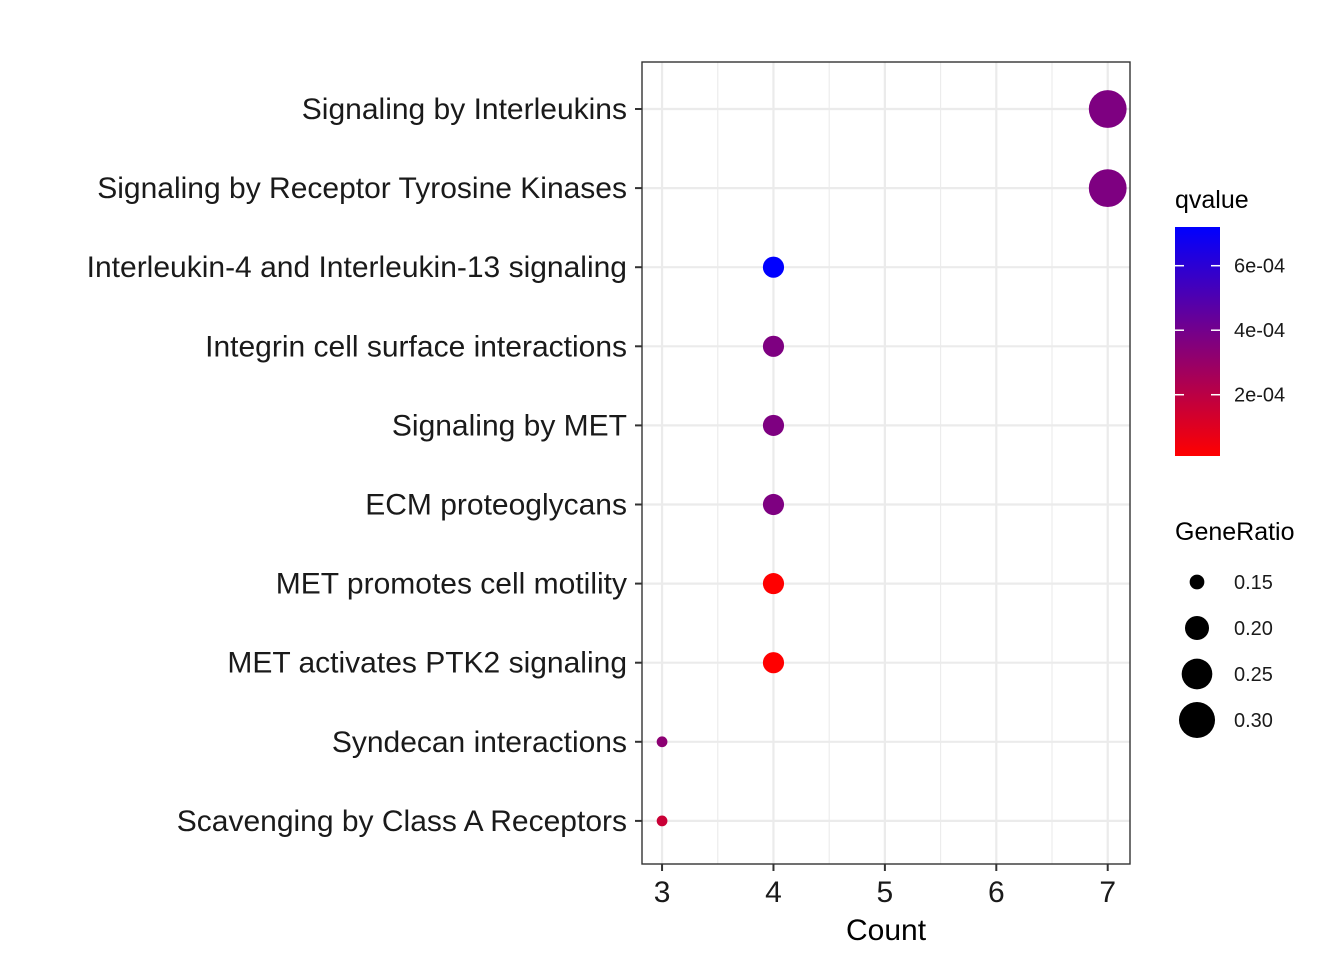 The image size is (1344, 960). What do you see at coordinates (362, 188) in the screenshot?
I see `y-category-label: Signaling by Receptor Tyrosine Kinases` at bounding box center [362, 188].